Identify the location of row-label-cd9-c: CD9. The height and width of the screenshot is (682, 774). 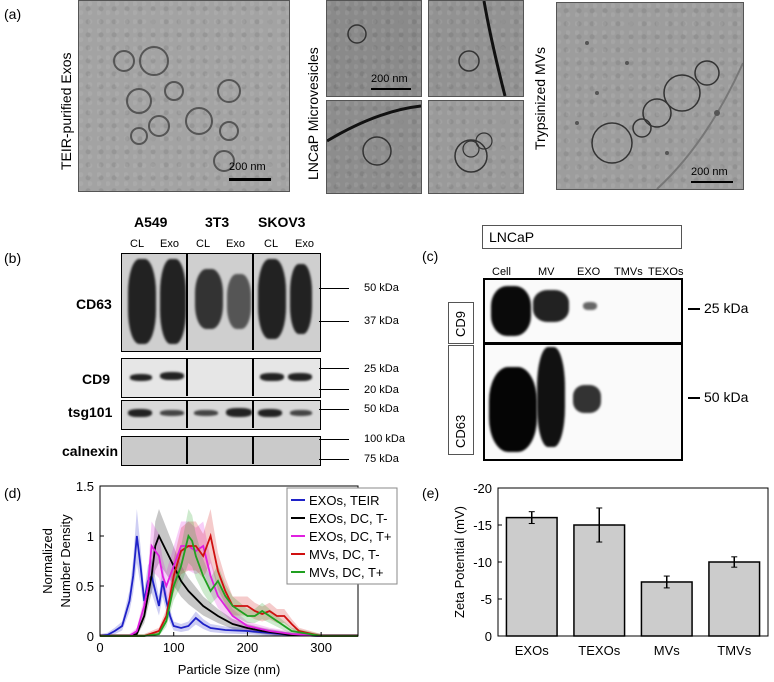
(460, 323).